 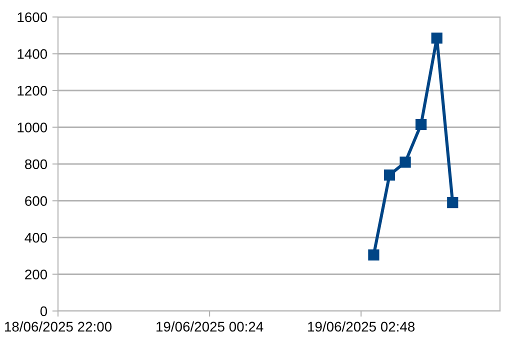 What do you see at coordinates (361, 326) in the screenshot?
I see `x-tick-label: 19/06/2025 02:48` at bounding box center [361, 326].